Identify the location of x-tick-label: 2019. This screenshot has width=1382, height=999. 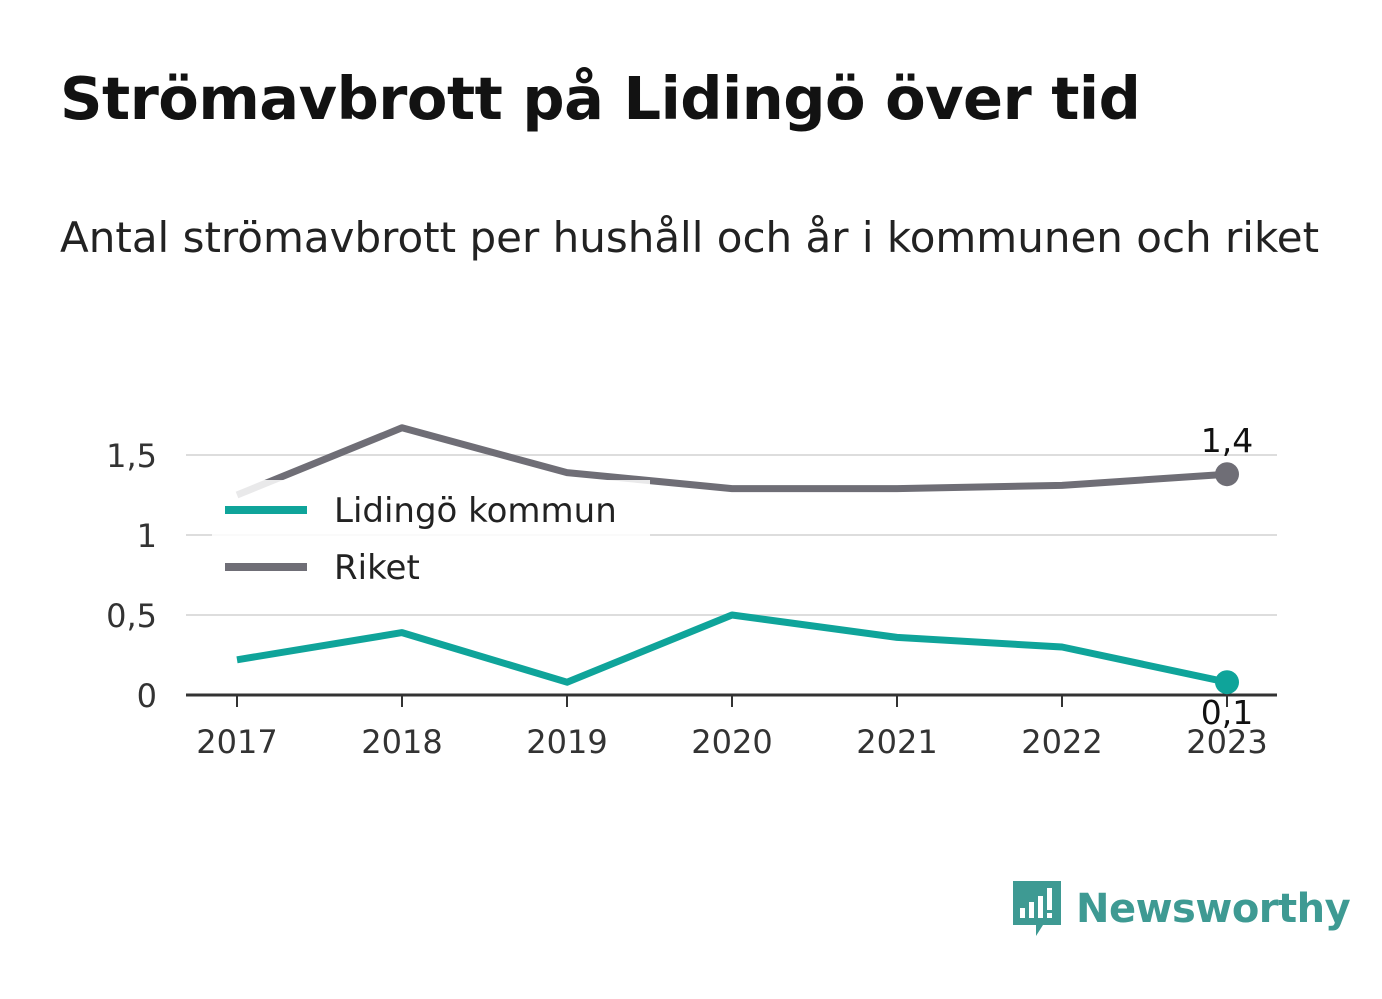
(566, 742).